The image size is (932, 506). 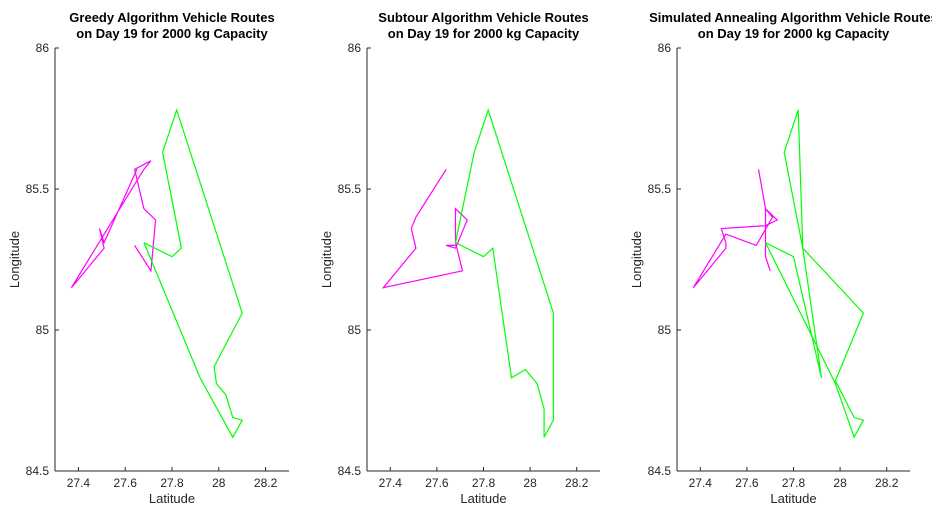 I want to click on chart-title-line: Subtour Algorithm Vehicle Routes, so click(x=483, y=17).